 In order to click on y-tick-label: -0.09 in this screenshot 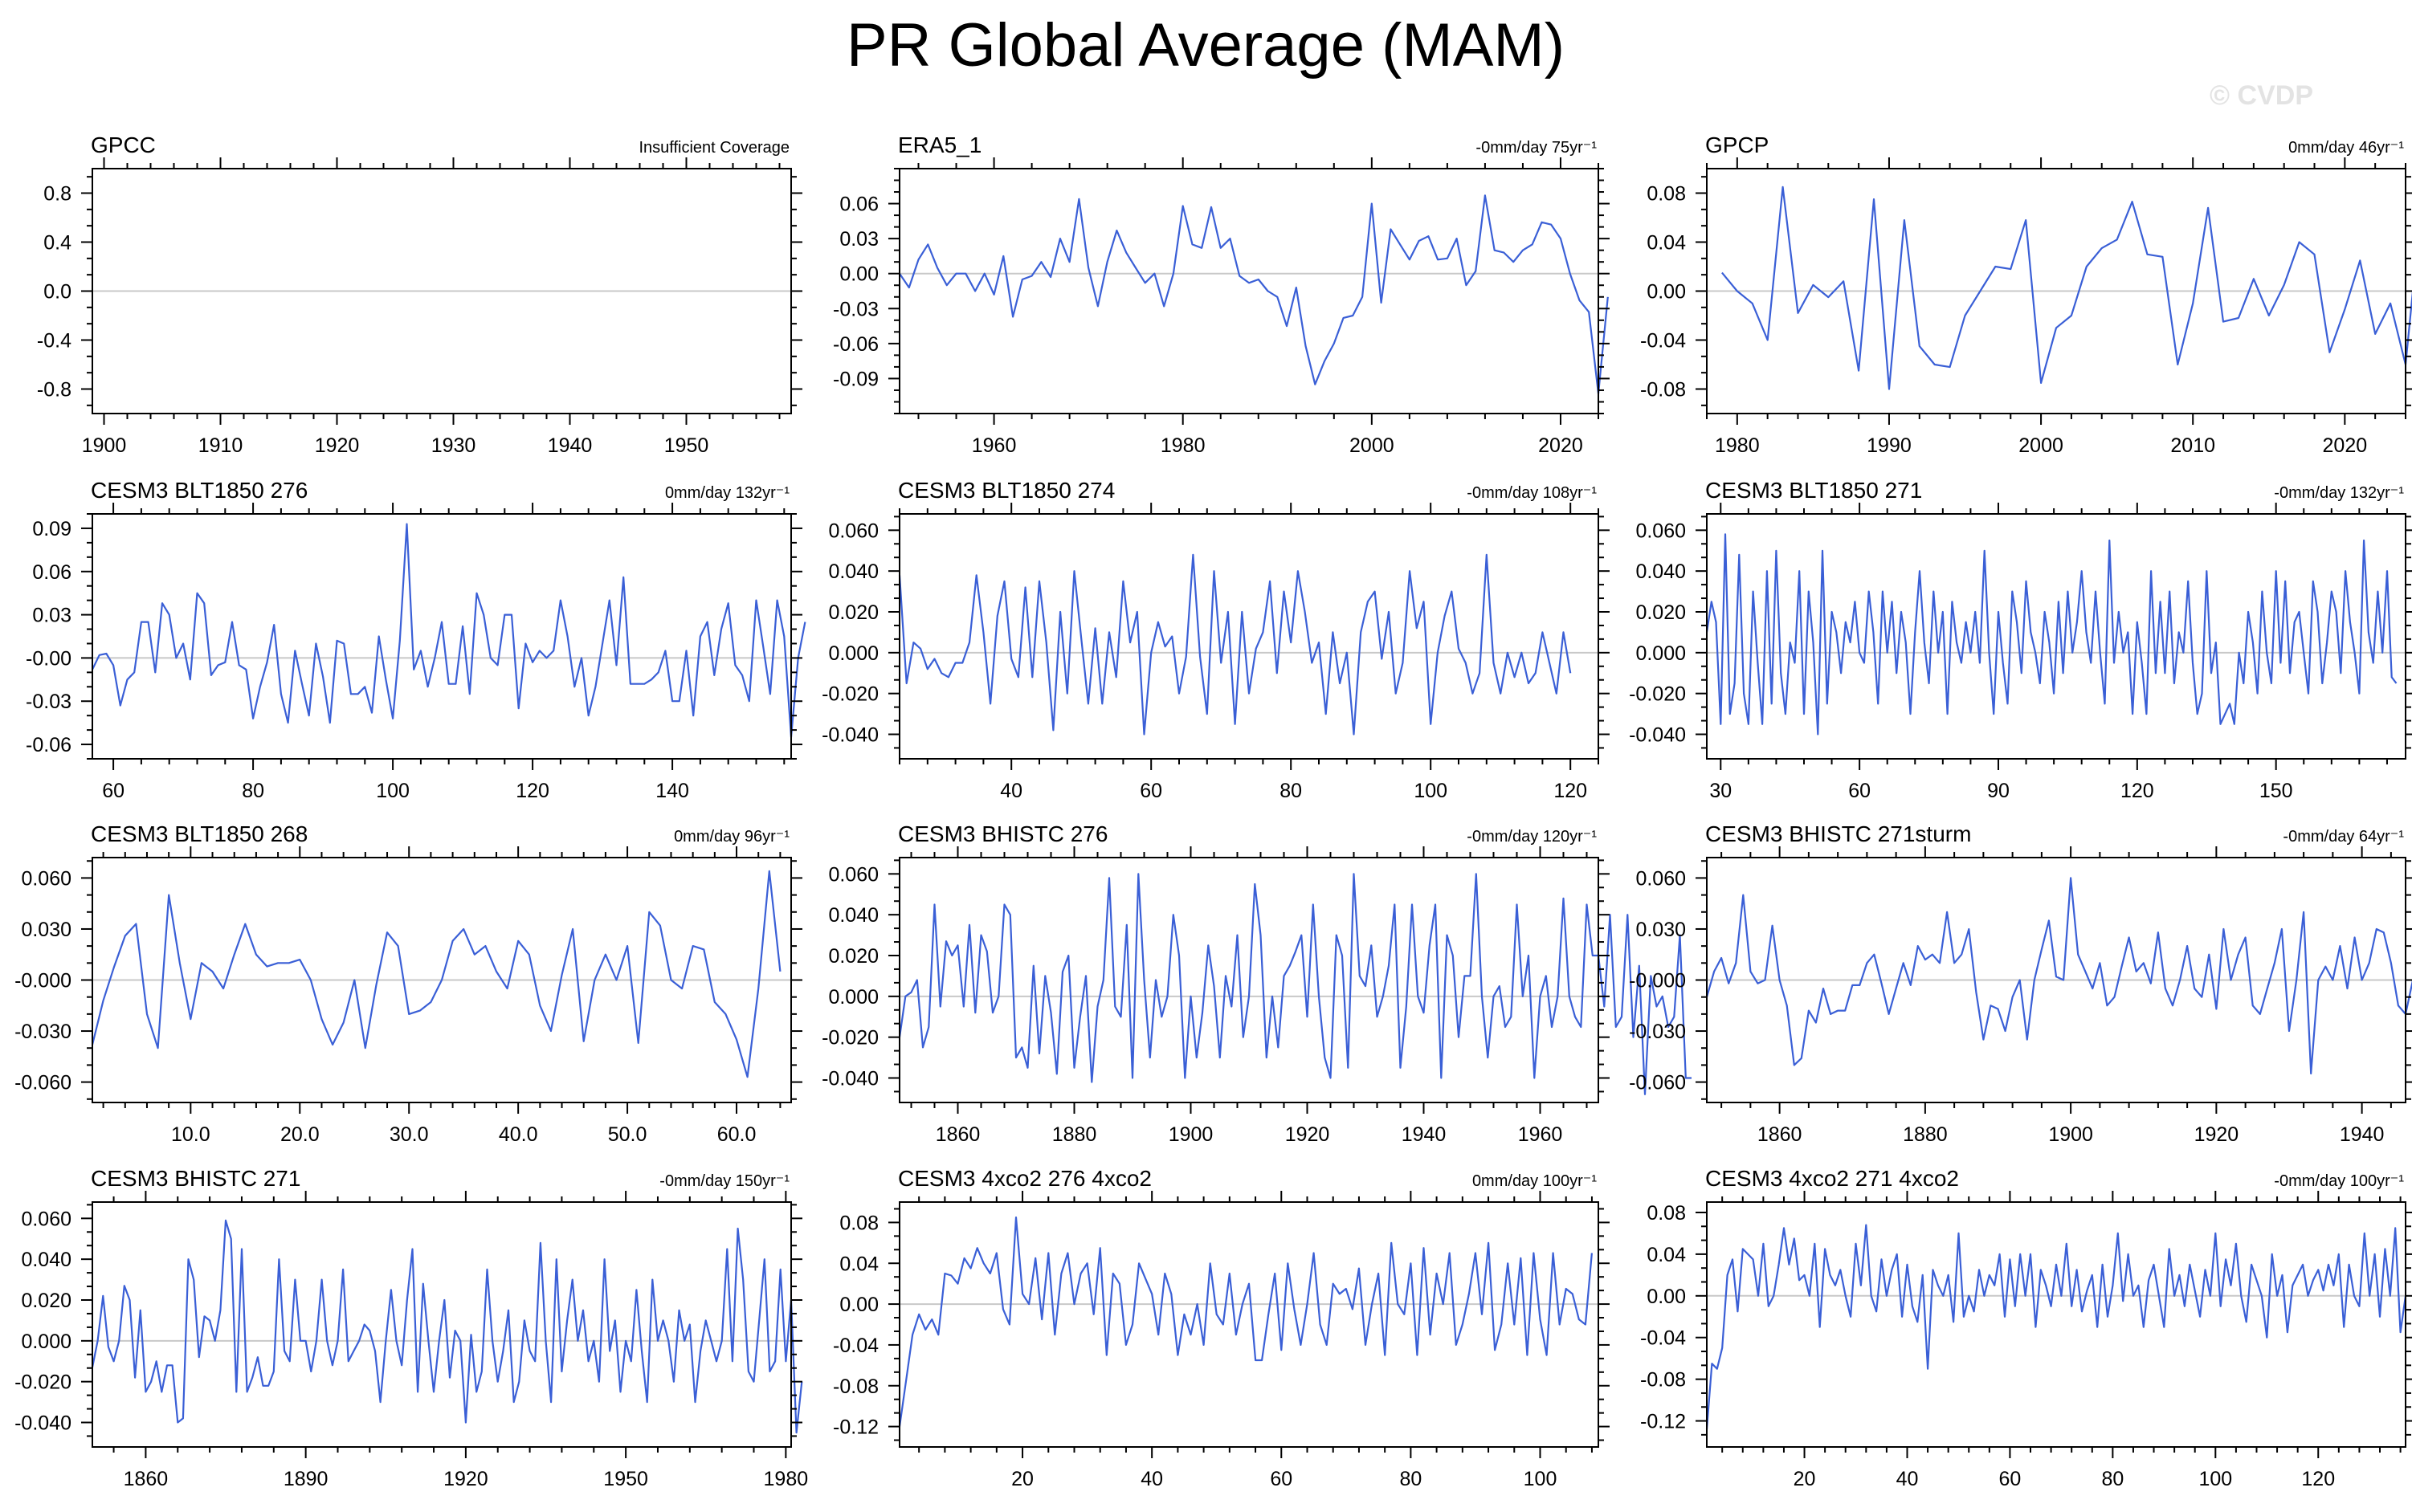, I will do `click(856, 379)`.